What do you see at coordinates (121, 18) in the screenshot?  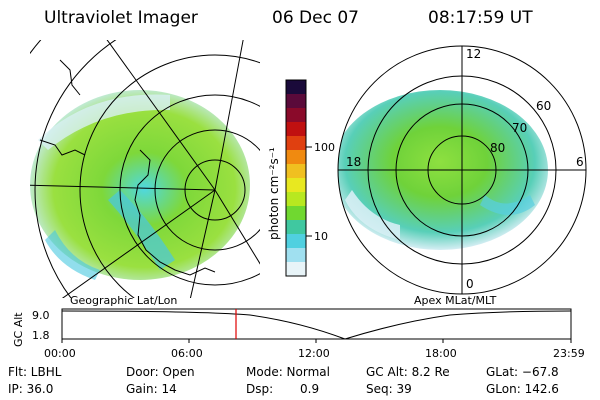 I see `instrument-title: Ultraviolet Imager` at bounding box center [121, 18].